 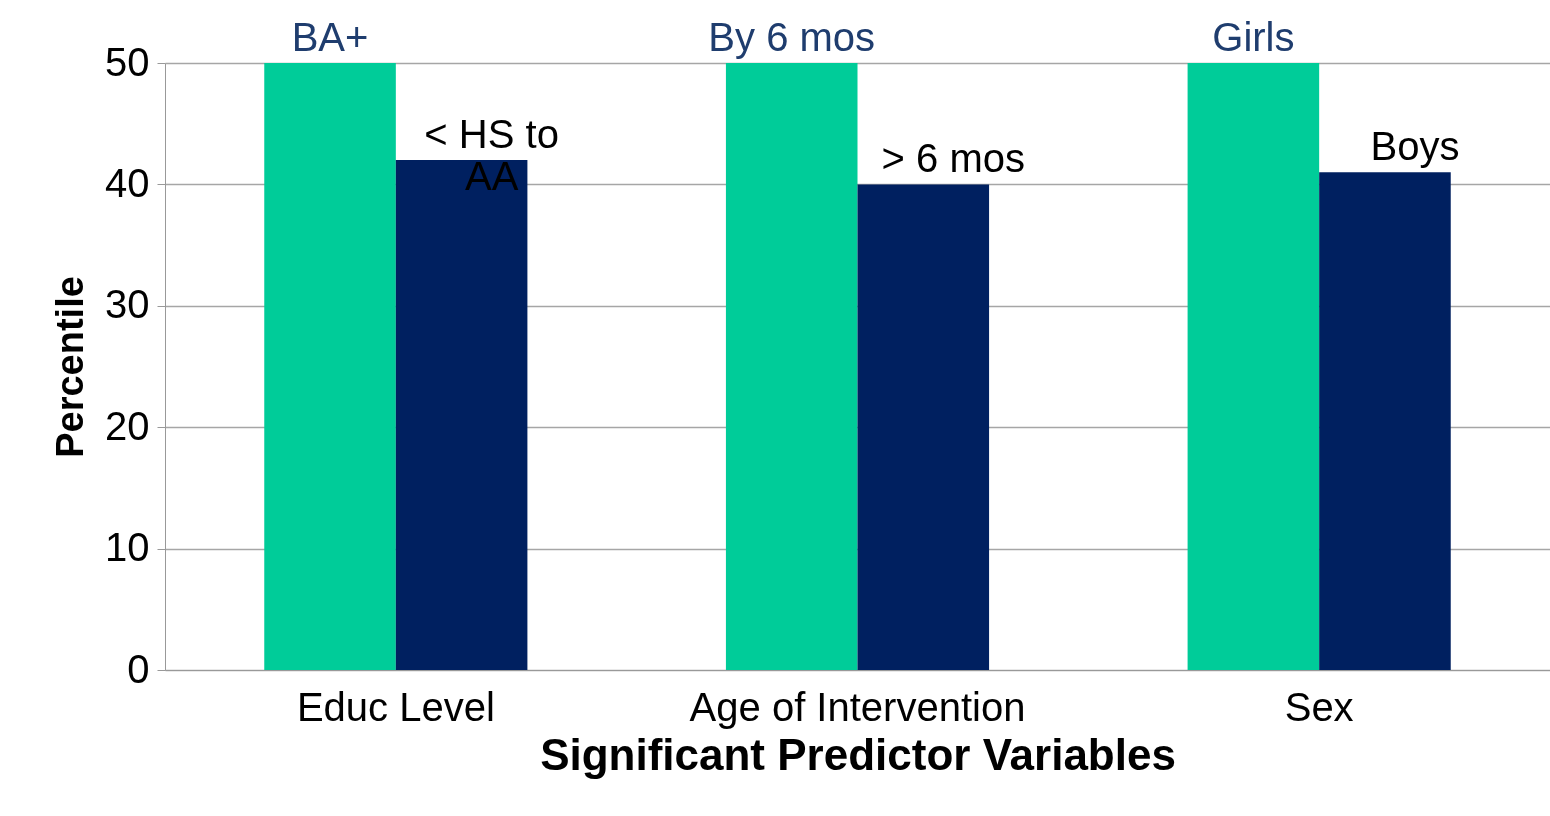 I want to click on x-tick-label: Sex, so click(x=1319, y=706).